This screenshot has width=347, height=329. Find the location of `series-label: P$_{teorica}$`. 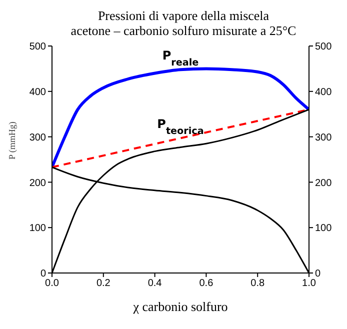

series-label: P$_{teorica}$ is located at coordinates (180, 127).